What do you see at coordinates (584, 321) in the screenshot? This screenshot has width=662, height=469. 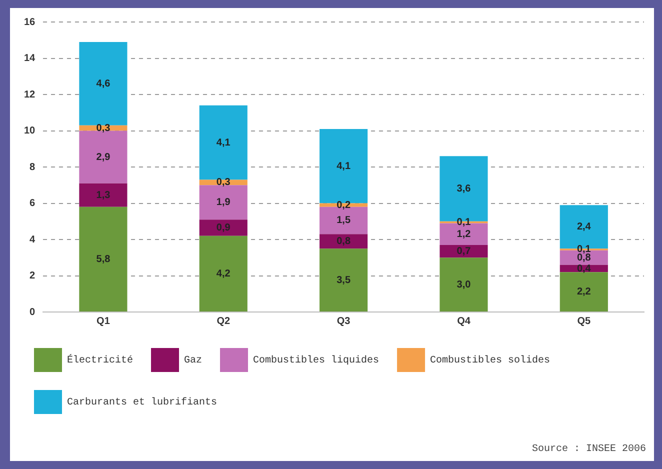 I see `x-tick-label: Q5` at bounding box center [584, 321].